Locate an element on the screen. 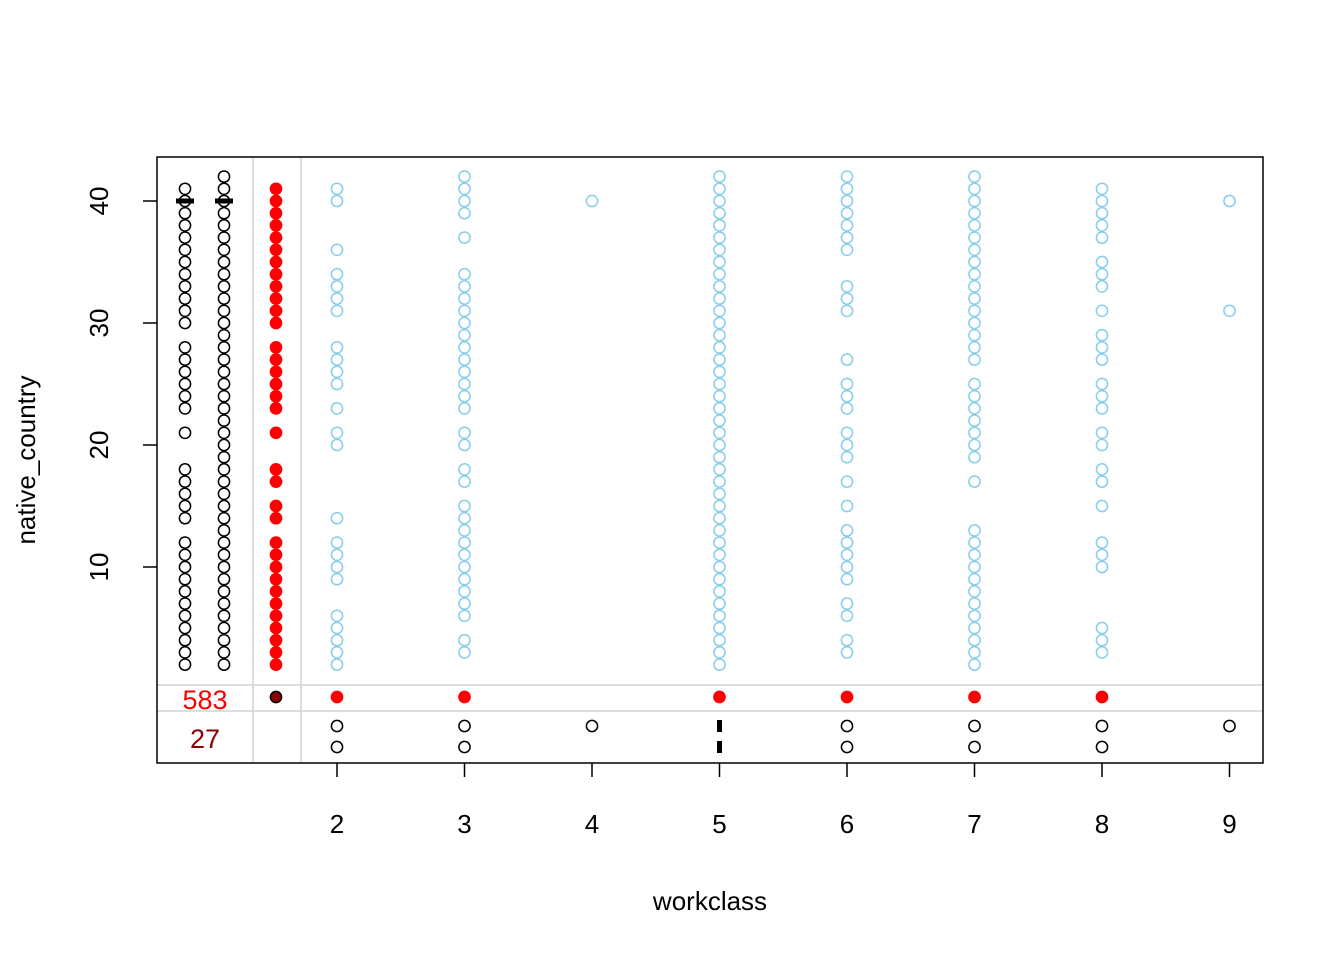 The width and height of the screenshot is (1344, 960). y-tick-label: 20 is located at coordinates (99, 445).